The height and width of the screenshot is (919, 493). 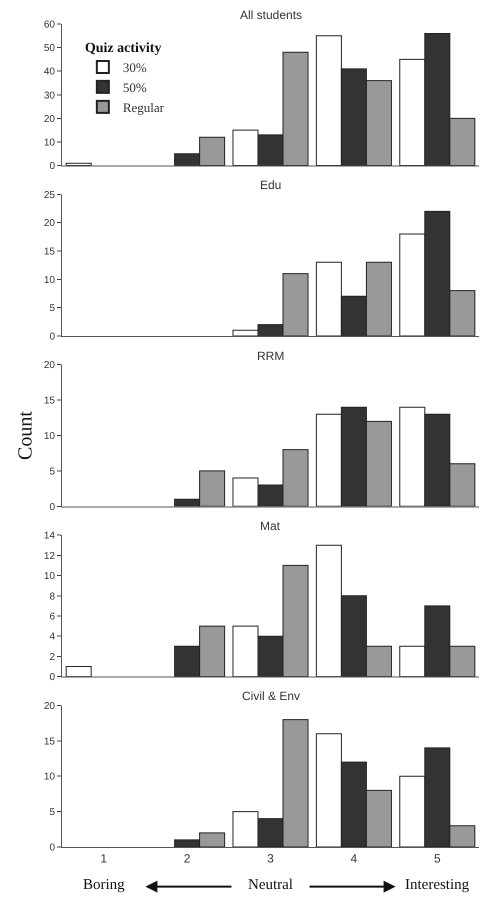 I want to click on legend-label: Regular, so click(x=143, y=107).